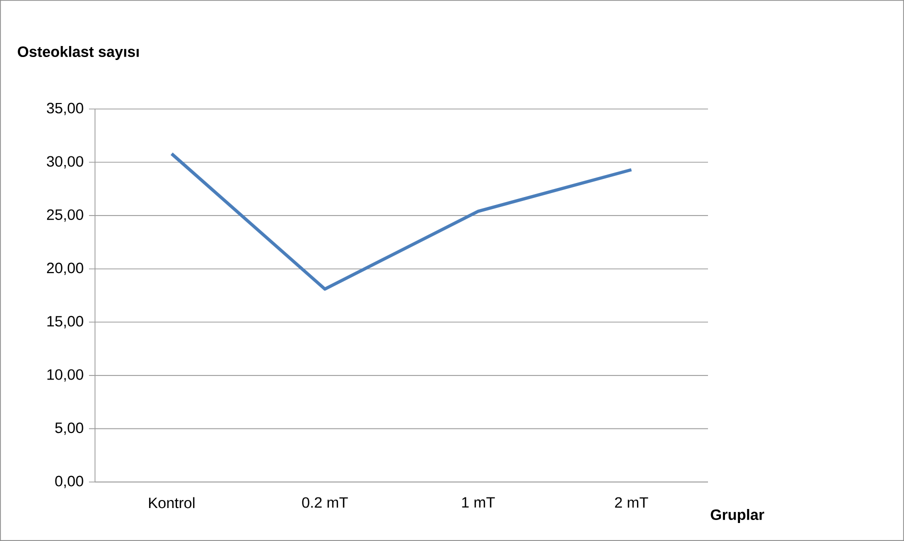 The image size is (904, 541). What do you see at coordinates (69, 428) in the screenshot?
I see `y-tick-label: 5,00` at bounding box center [69, 428].